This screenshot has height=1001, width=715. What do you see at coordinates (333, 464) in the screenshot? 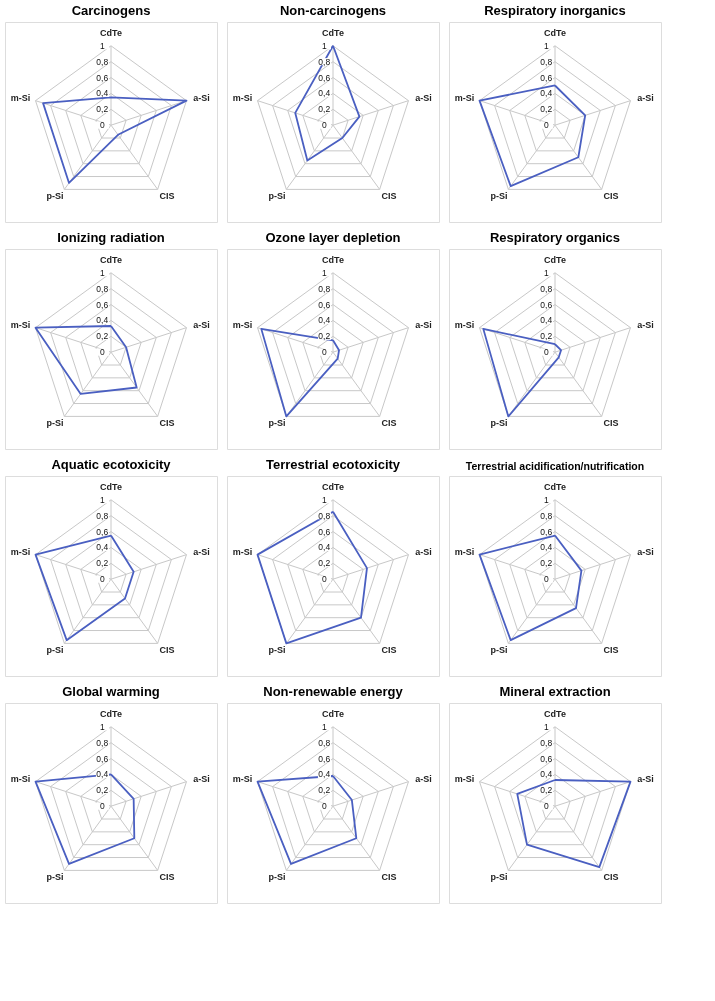
I see `chart-title: Terrestrial ecotoxicity` at bounding box center [333, 464].